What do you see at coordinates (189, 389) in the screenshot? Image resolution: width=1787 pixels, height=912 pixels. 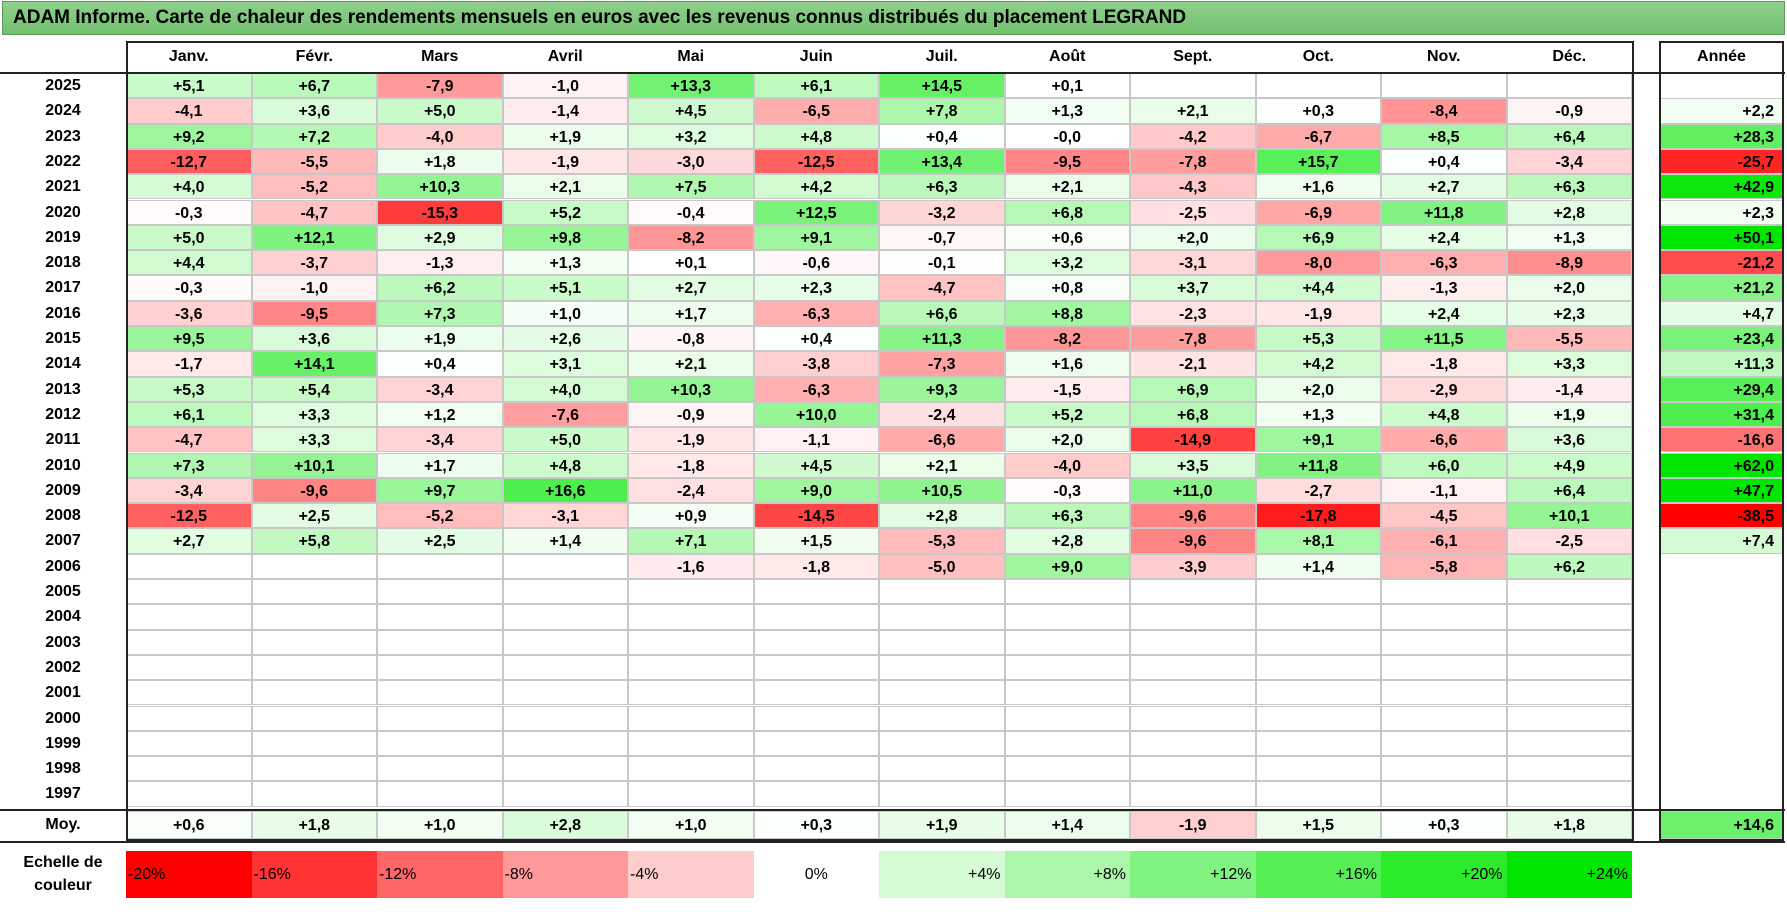 I see `heatmap-cell: +5,3` at bounding box center [189, 389].